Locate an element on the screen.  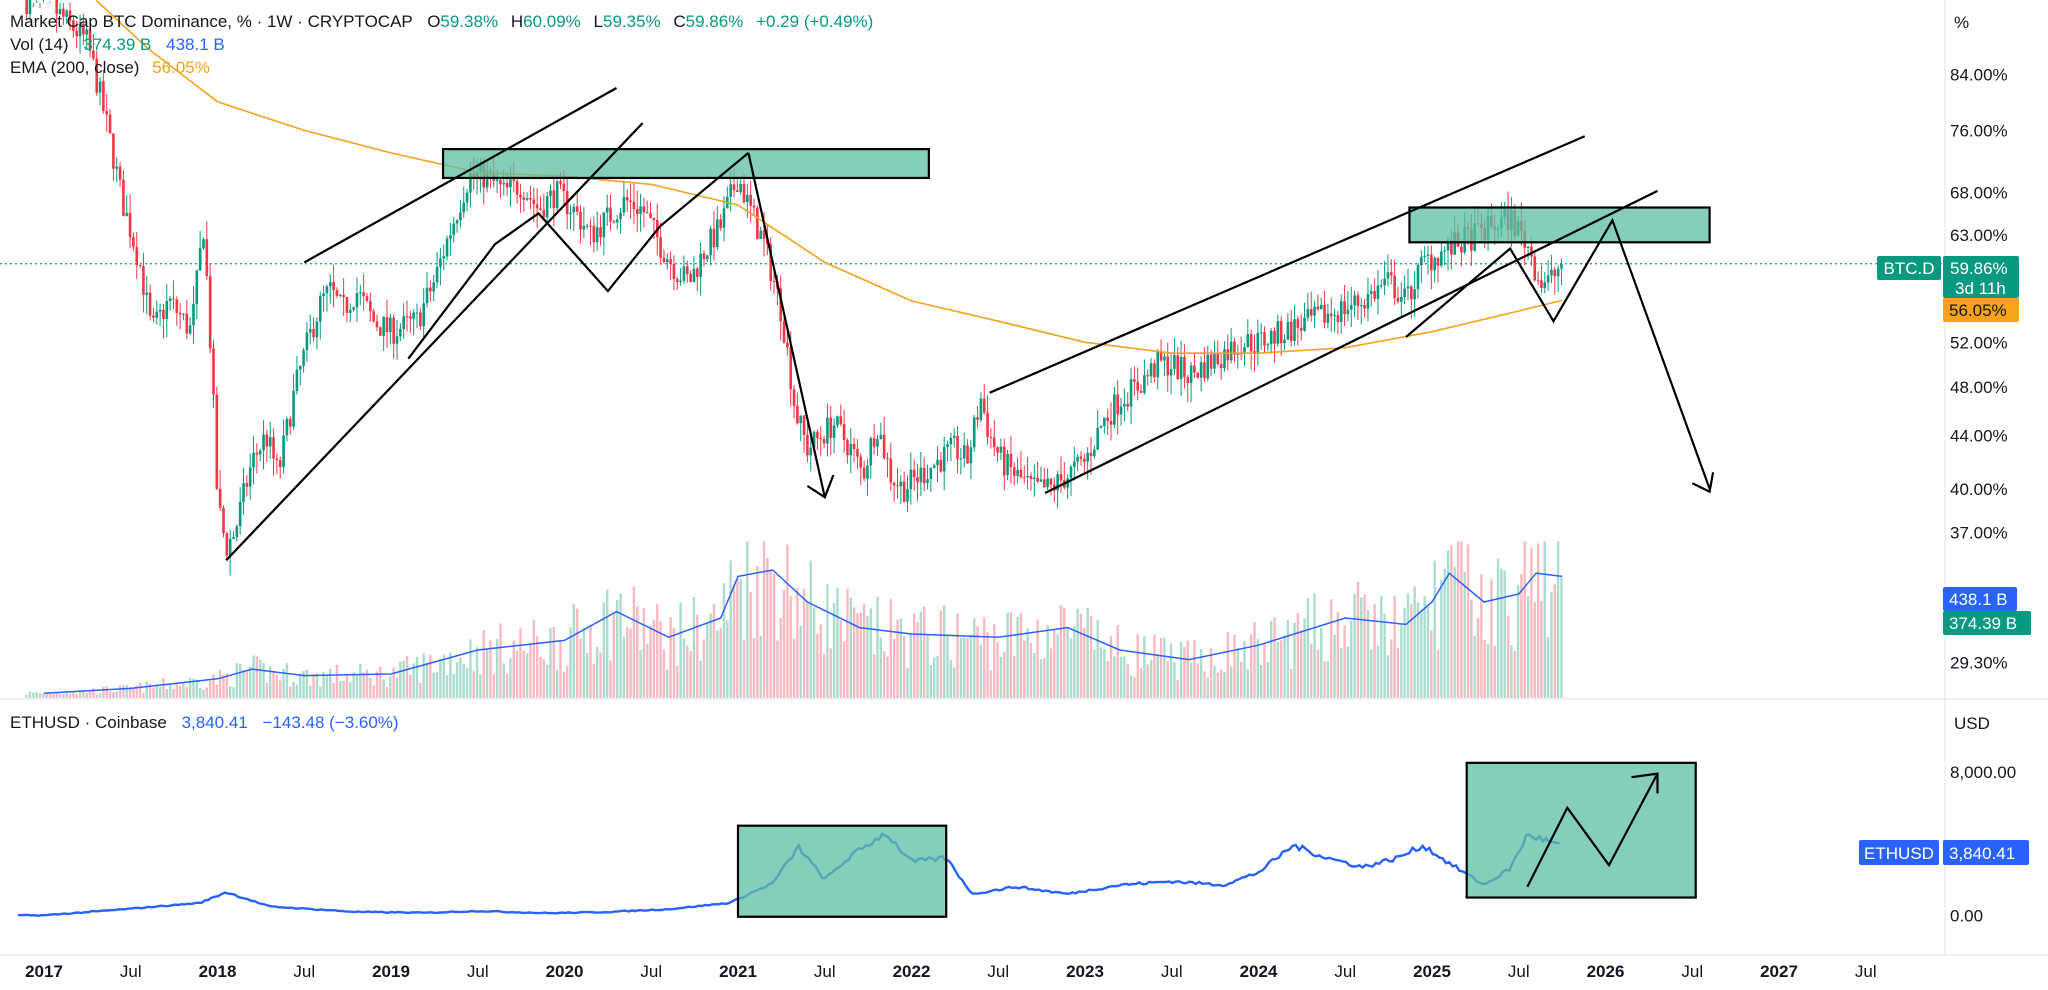
volume-legend-row: Vol (14) 374.39 B 438.1 B is located at coordinates (117, 45).